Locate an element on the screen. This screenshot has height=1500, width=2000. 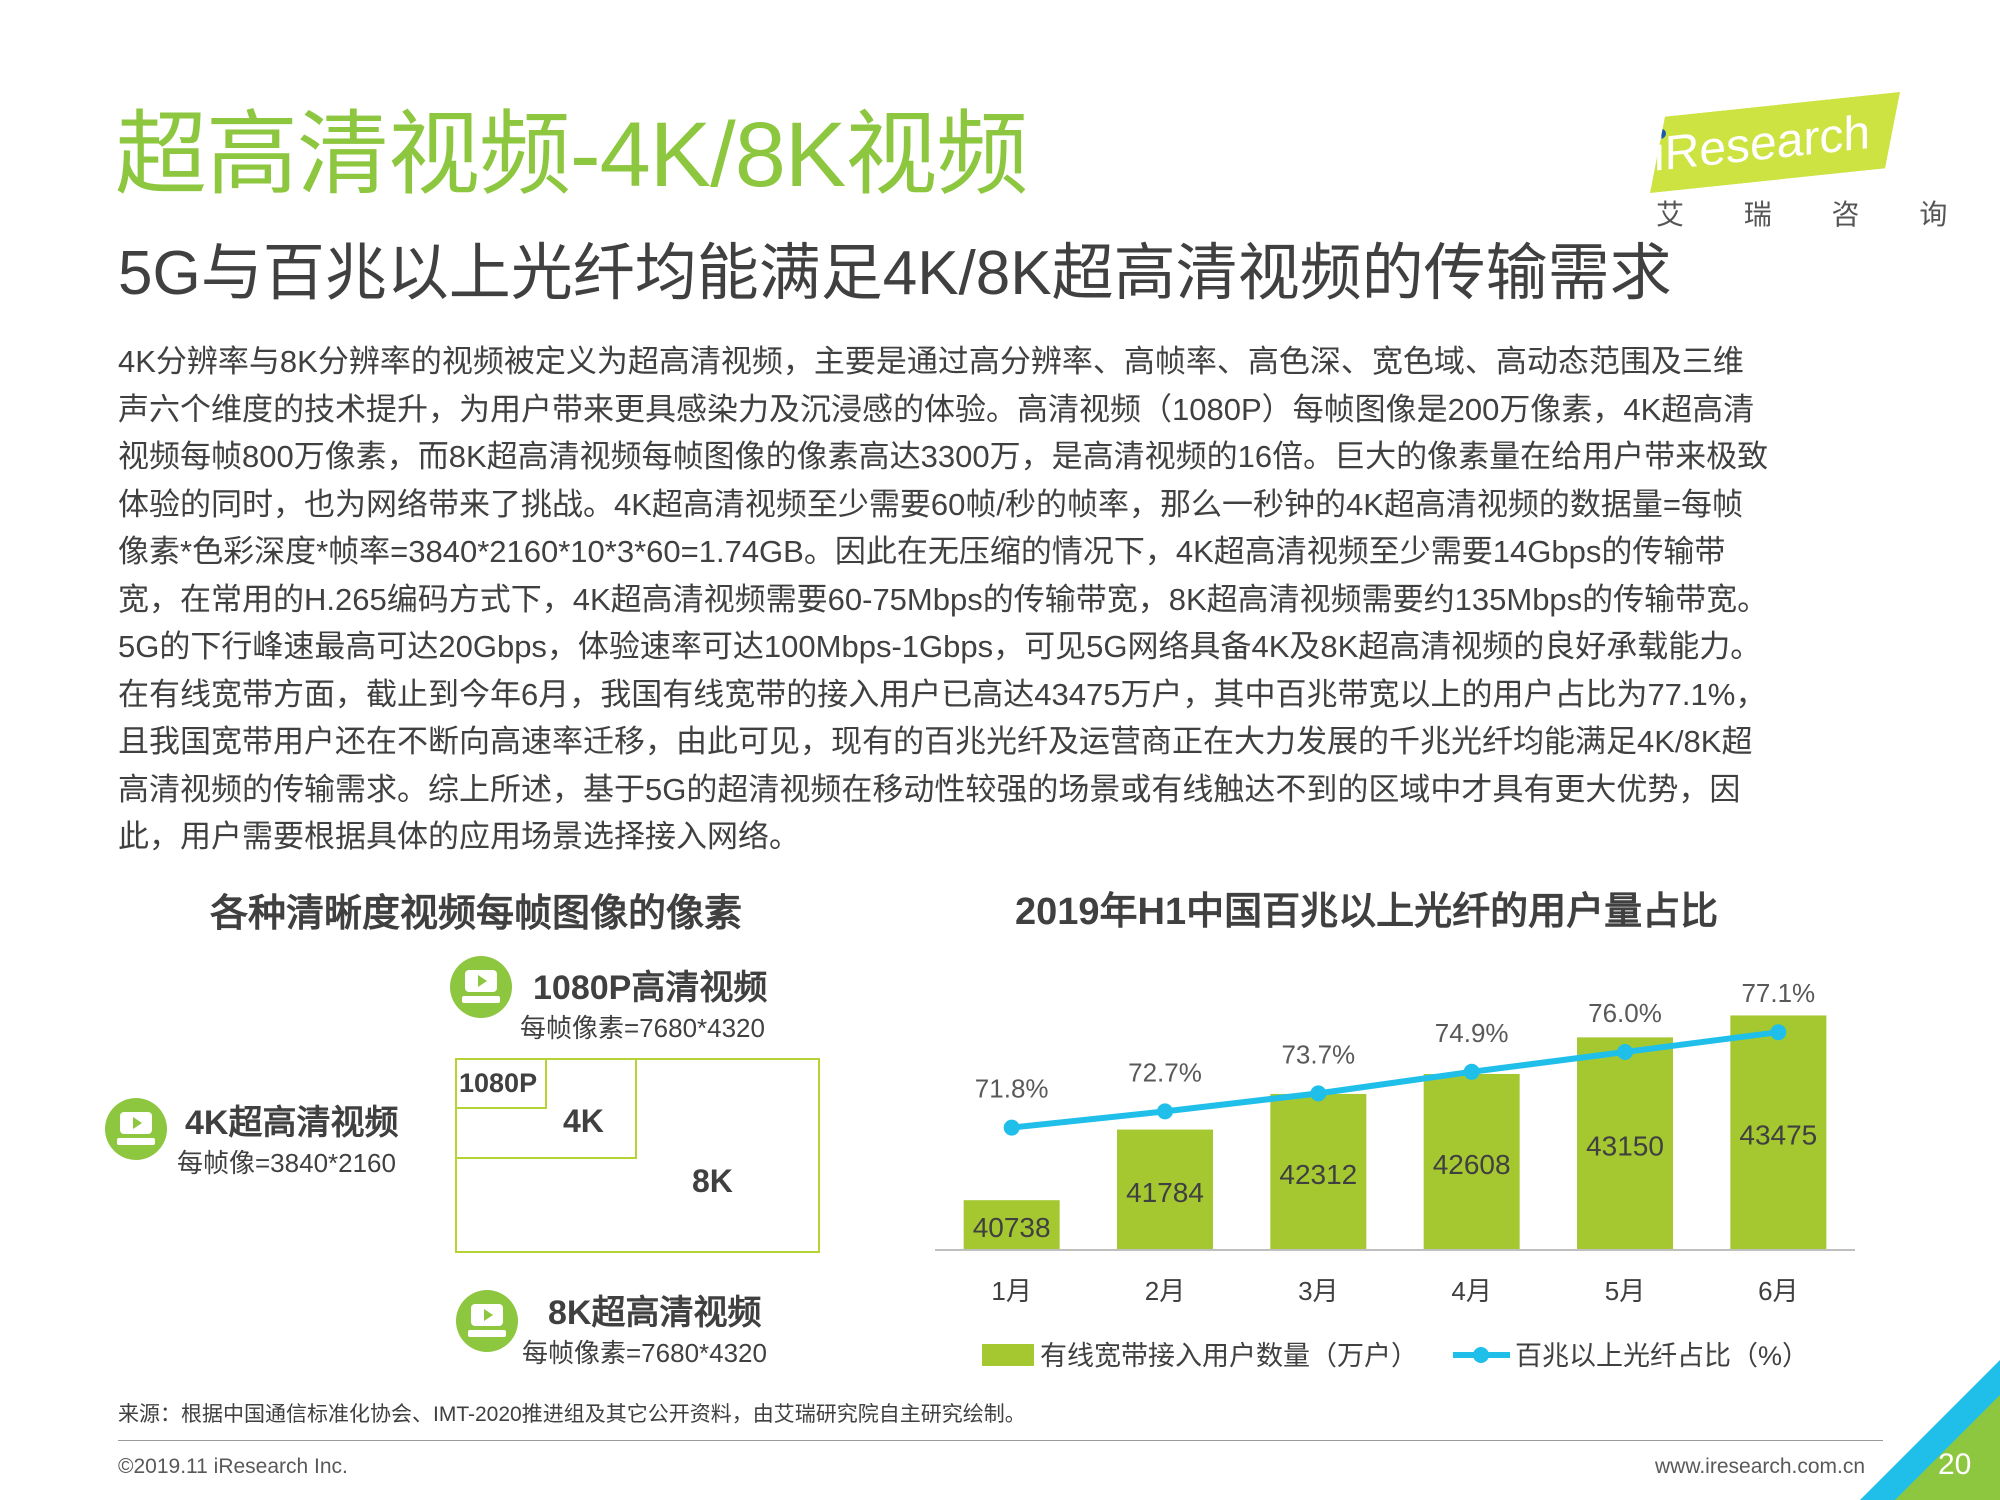
bar-value-label: 43475 is located at coordinates (1778, 1135).